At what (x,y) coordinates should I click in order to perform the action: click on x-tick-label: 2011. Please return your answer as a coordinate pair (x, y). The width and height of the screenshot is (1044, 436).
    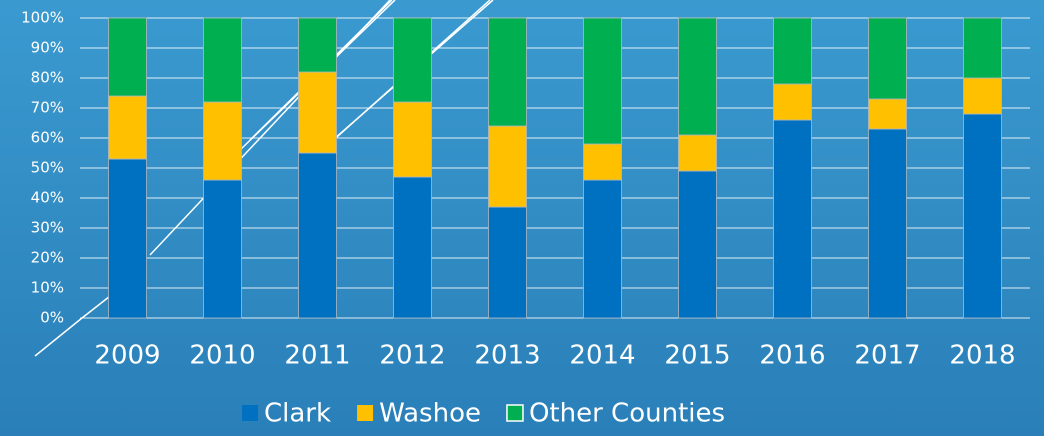
    Looking at the image, I should click on (317, 356).